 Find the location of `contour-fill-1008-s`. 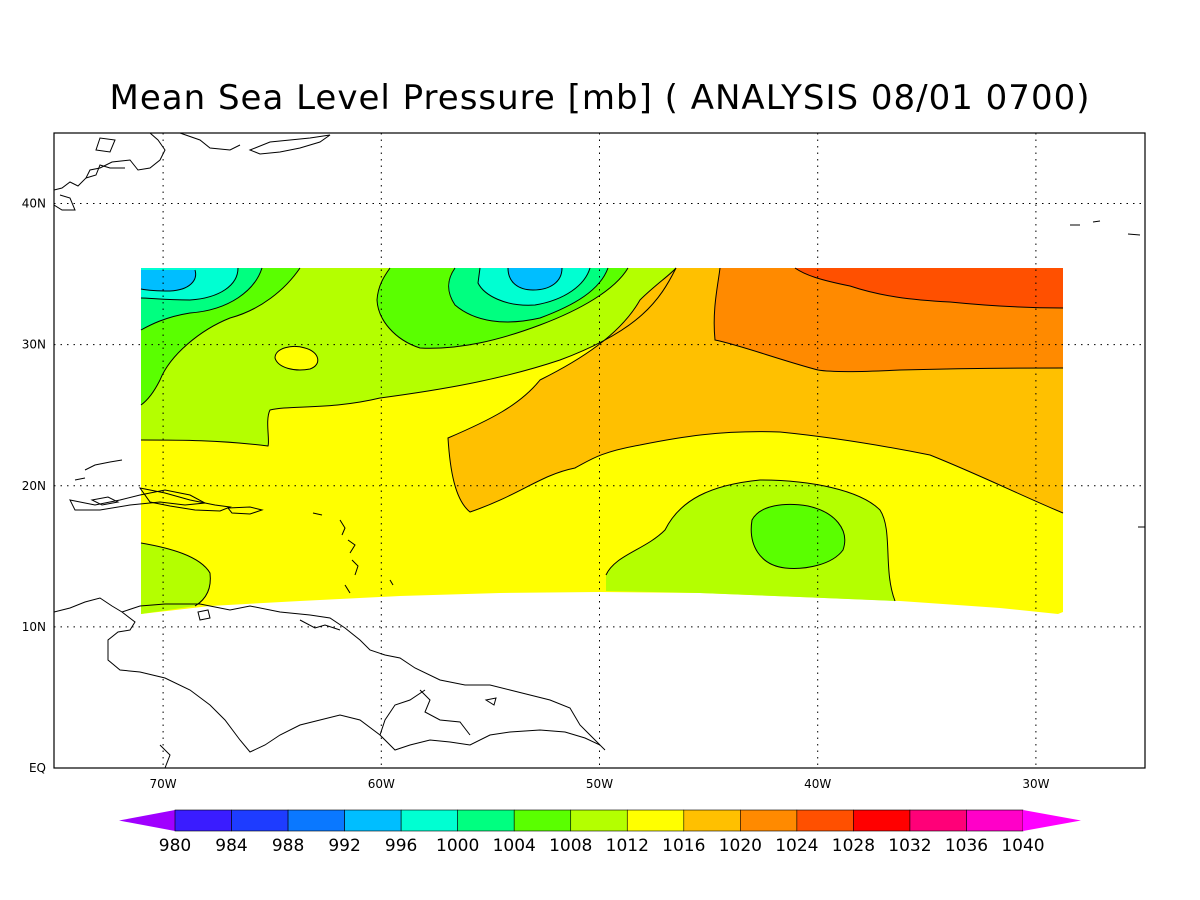

contour-fill-1008-s is located at coordinates (750, 540).